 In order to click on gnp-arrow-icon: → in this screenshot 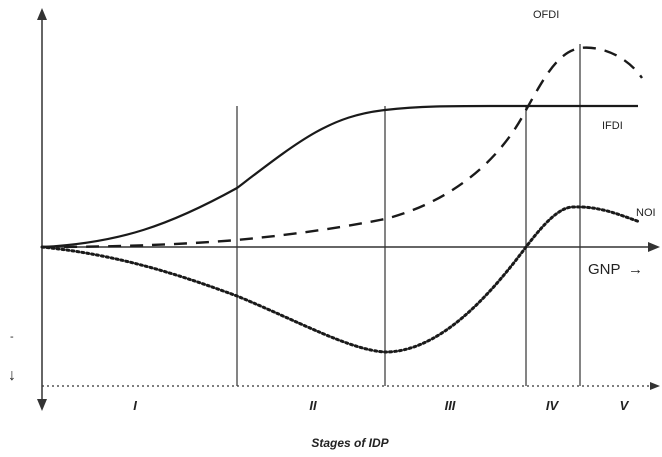, I will do `click(635, 269)`.